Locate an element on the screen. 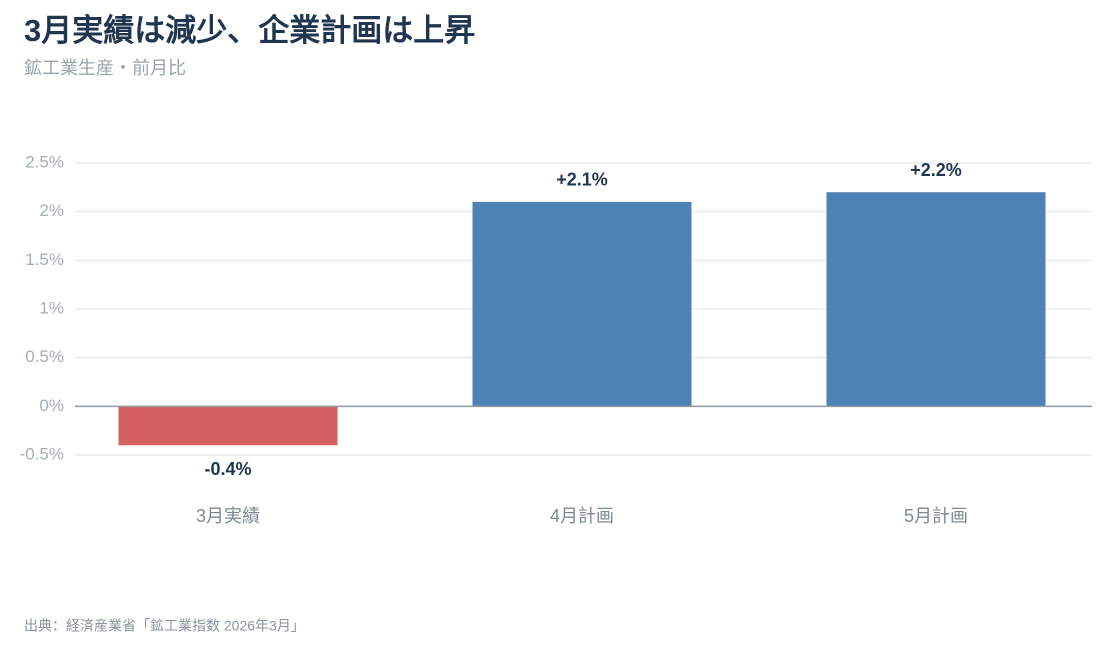 The width and height of the screenshot is (1107, 649). source-note: 出典：経済産業省「鉱工業指数 2026年3月」 is located at coordinates (164, 626).